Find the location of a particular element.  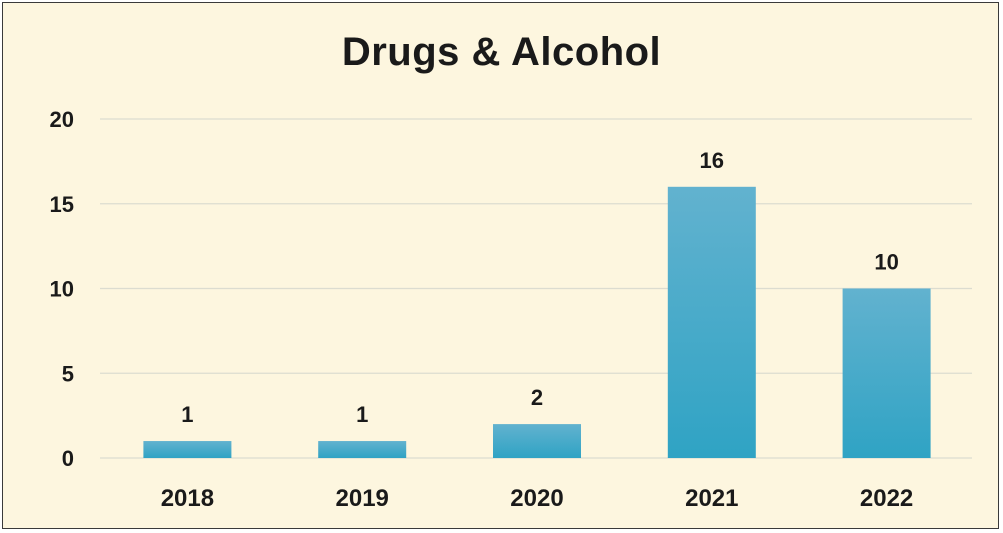

data-label-2022: 10 is located at coordinates (886, 262).